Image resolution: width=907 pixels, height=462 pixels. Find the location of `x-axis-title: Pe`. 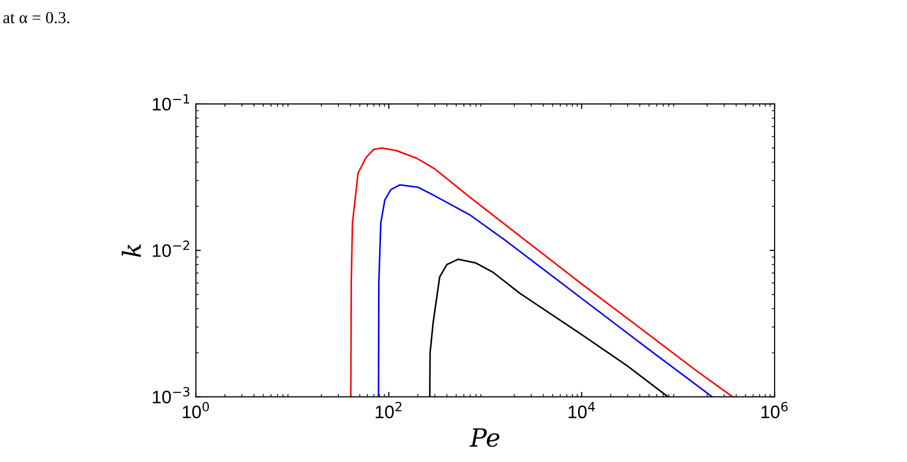

x-axis-title: Pe is located at coordinates (485, 437).